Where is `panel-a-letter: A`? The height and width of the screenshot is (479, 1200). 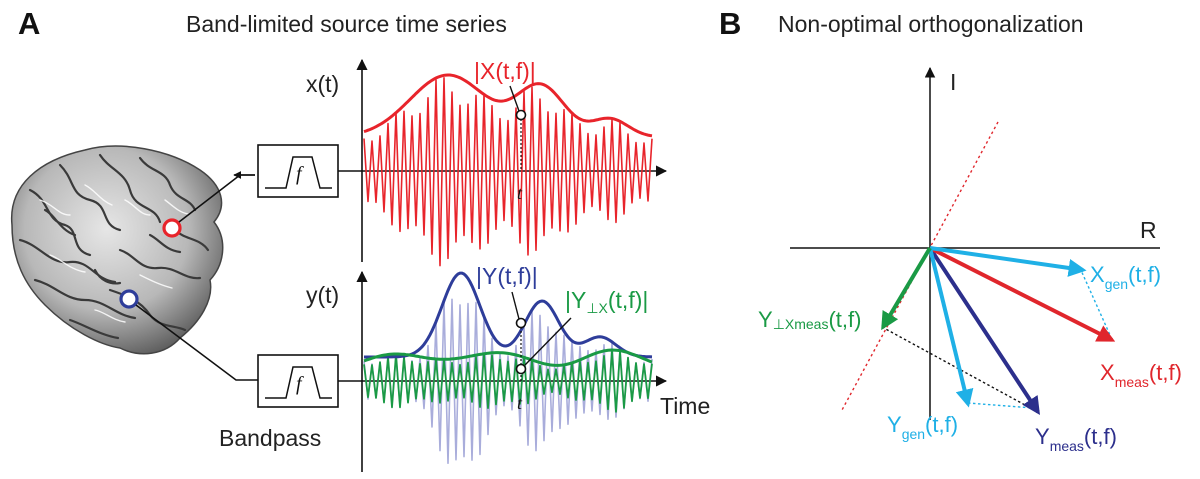 panel-a-letter: A is located at coordinates (29, 23).